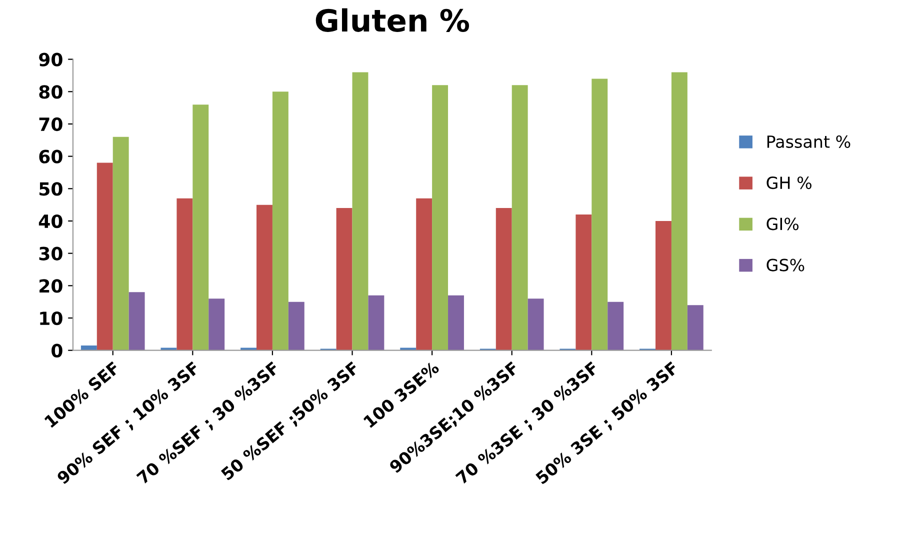 This screenshot has width=912, height=539. Describe the element at coordinates (782, 224) in the screenshot. I see `legend-label: GI%` at that location.